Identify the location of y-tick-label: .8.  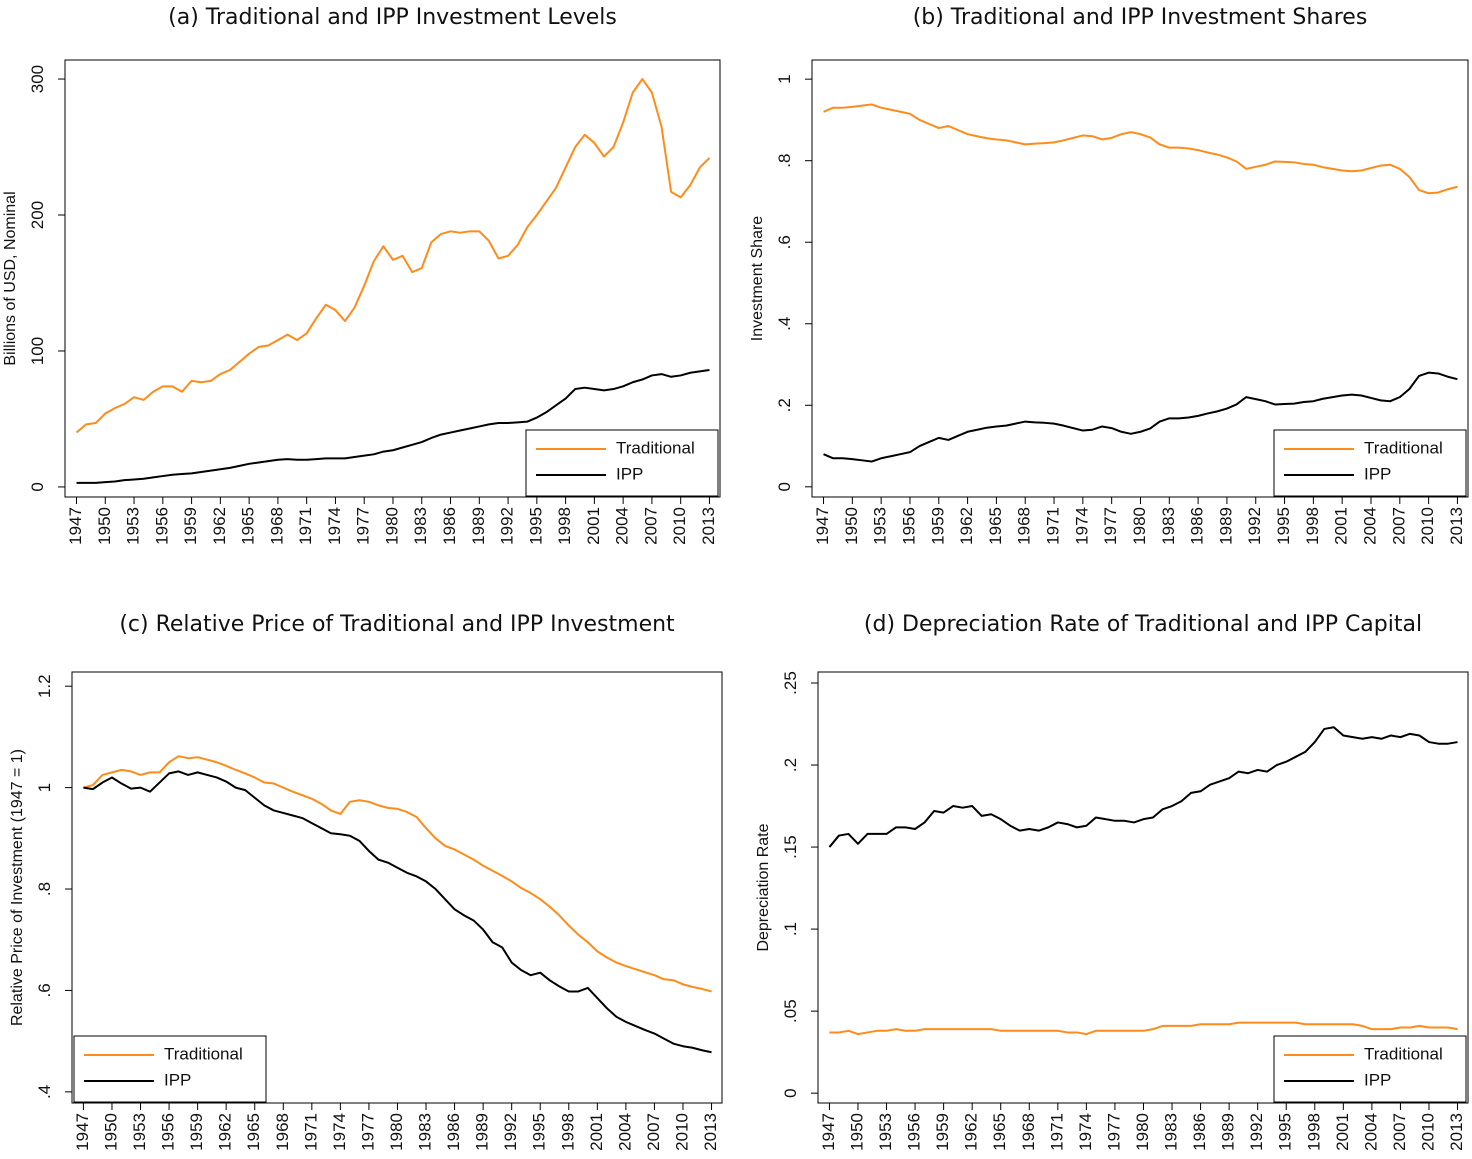
(784, 161).